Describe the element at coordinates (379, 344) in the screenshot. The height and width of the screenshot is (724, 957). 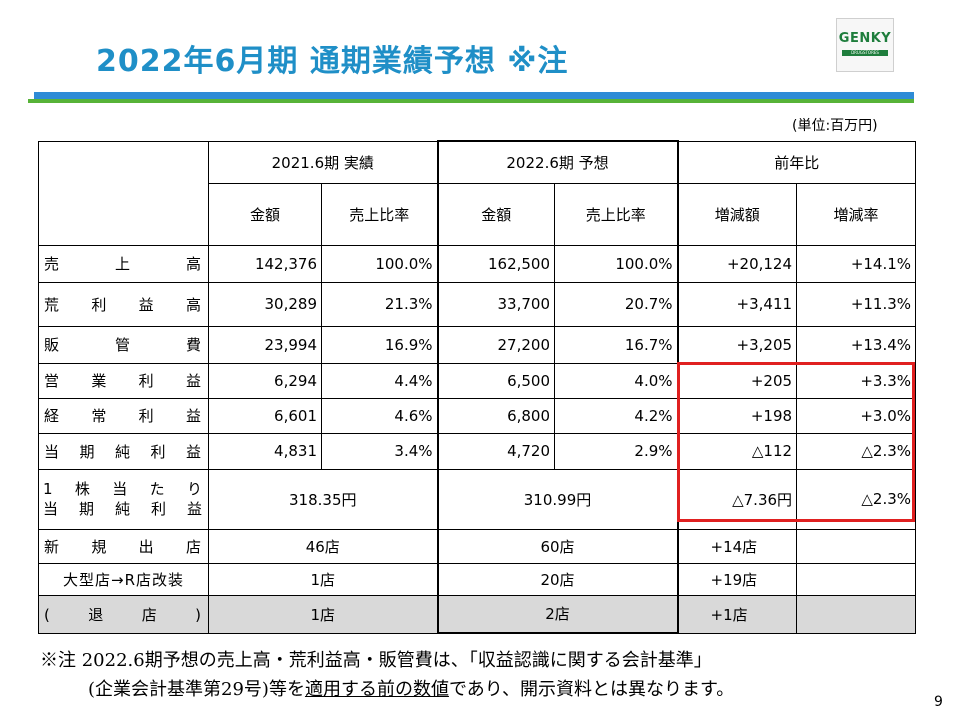
I see `ratio-2021: 16.9%` at that location.